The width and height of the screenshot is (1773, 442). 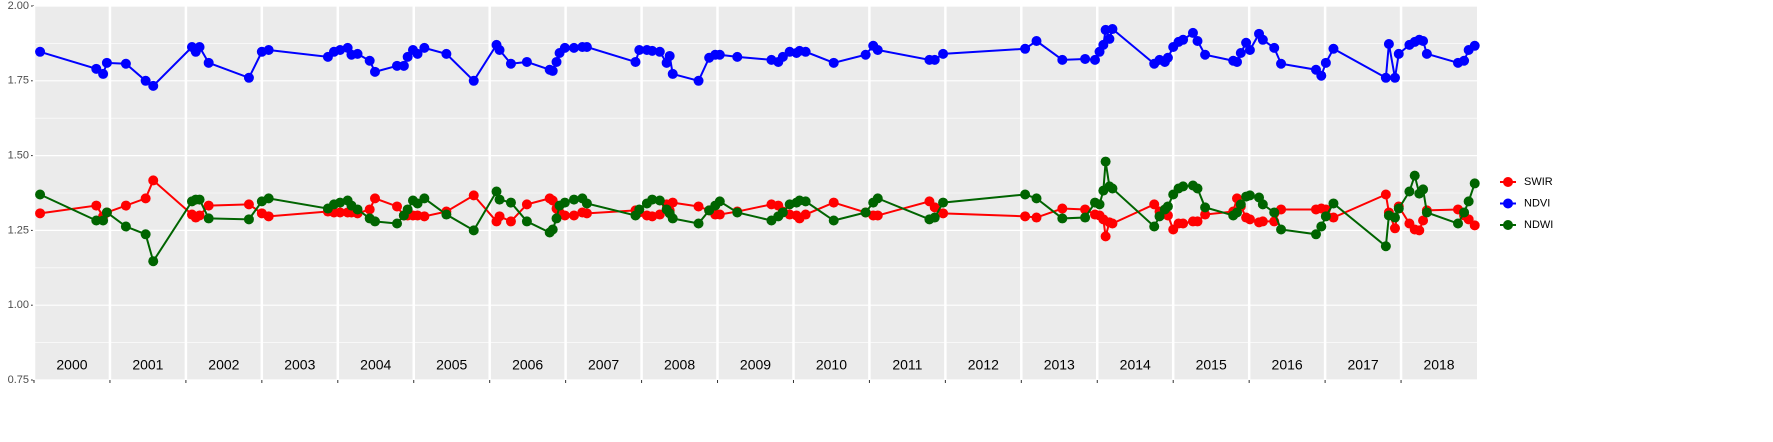 I want to click on y-tick-label: 1.00, so click(x=18, y=305).